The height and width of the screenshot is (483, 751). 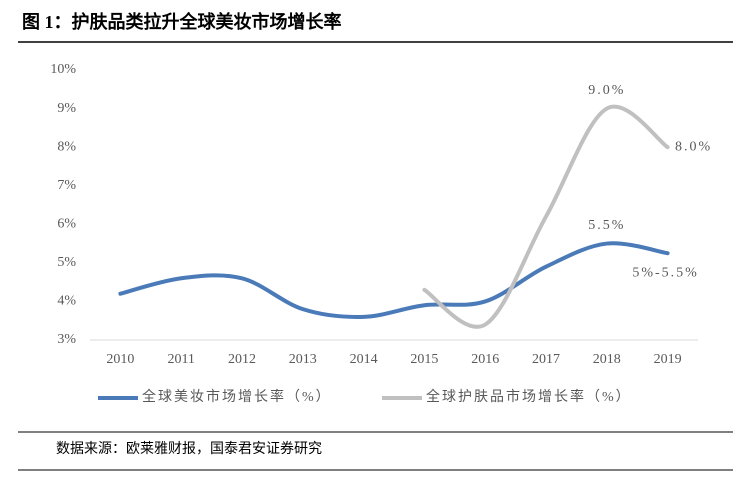 I want to click on data-label: 5.5%, so click(x=606, y=225).